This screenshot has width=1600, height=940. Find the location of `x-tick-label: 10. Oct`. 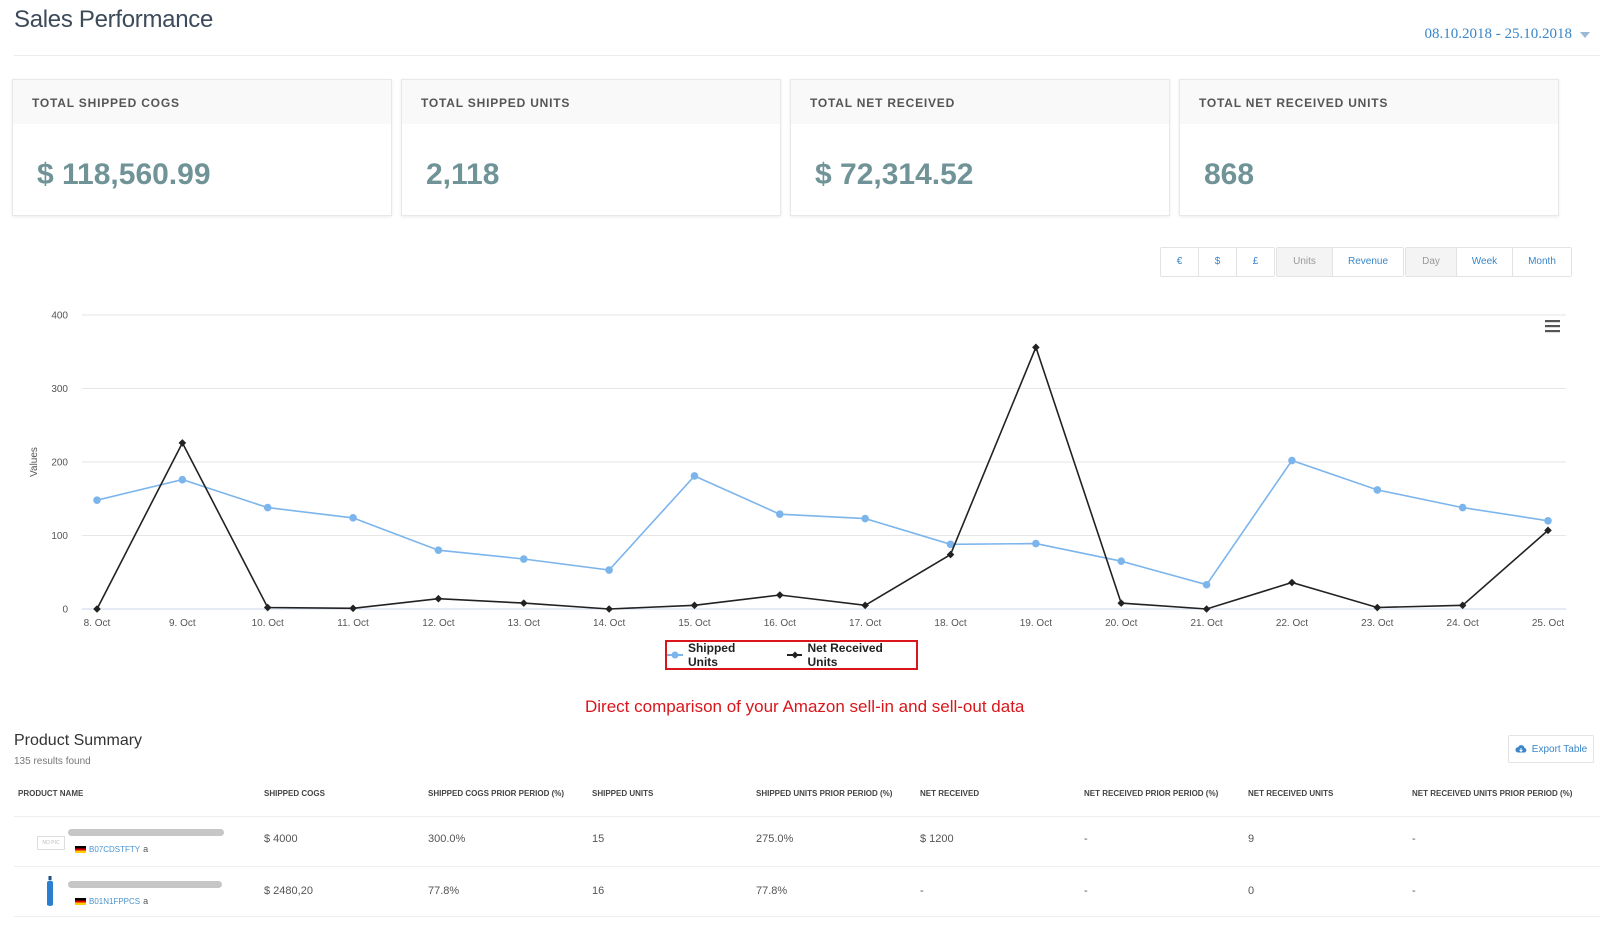

x-tick-label: 10. Oct is located at coordinates (268, 623).